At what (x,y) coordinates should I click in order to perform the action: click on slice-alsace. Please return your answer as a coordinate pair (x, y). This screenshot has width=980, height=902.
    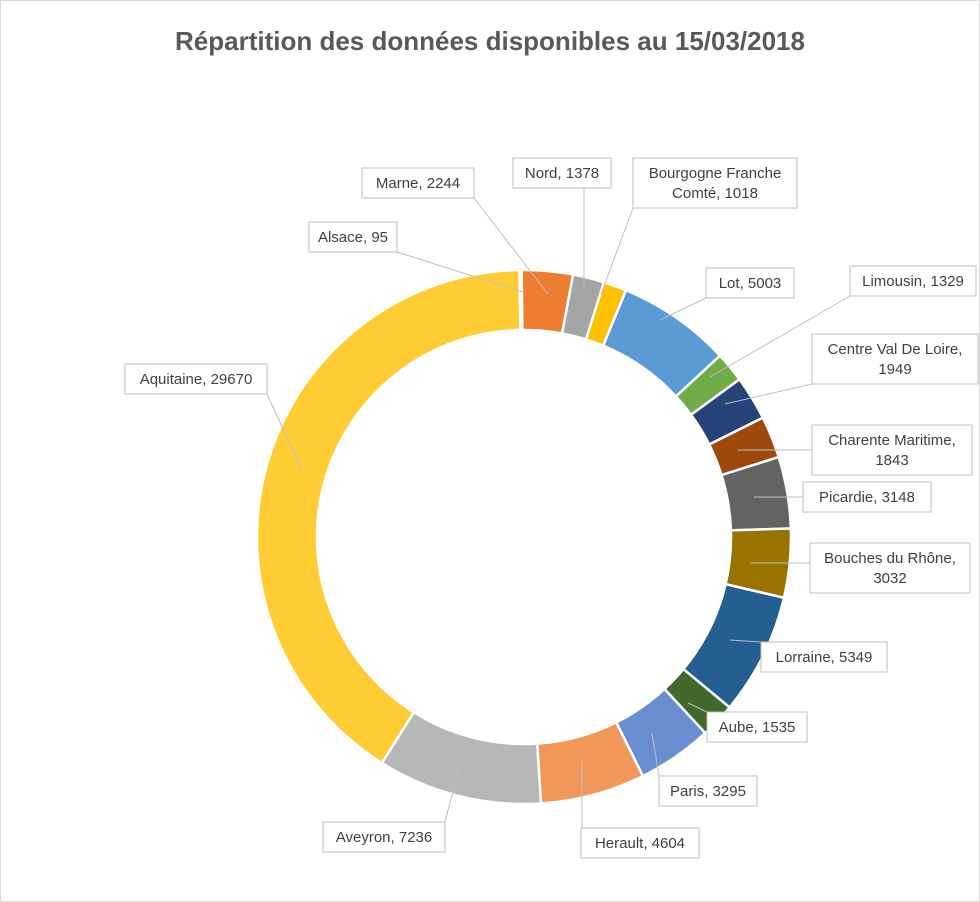
    Looking at the image, I should click on (521, 300).